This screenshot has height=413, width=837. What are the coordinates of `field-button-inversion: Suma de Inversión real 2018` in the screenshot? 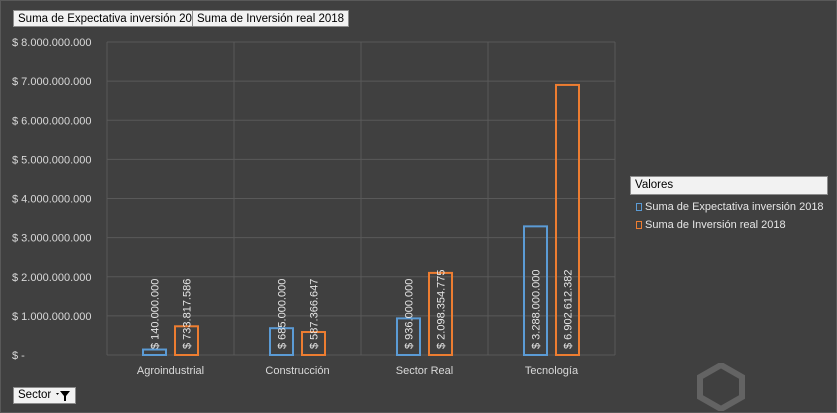 It's located at (271, 18).